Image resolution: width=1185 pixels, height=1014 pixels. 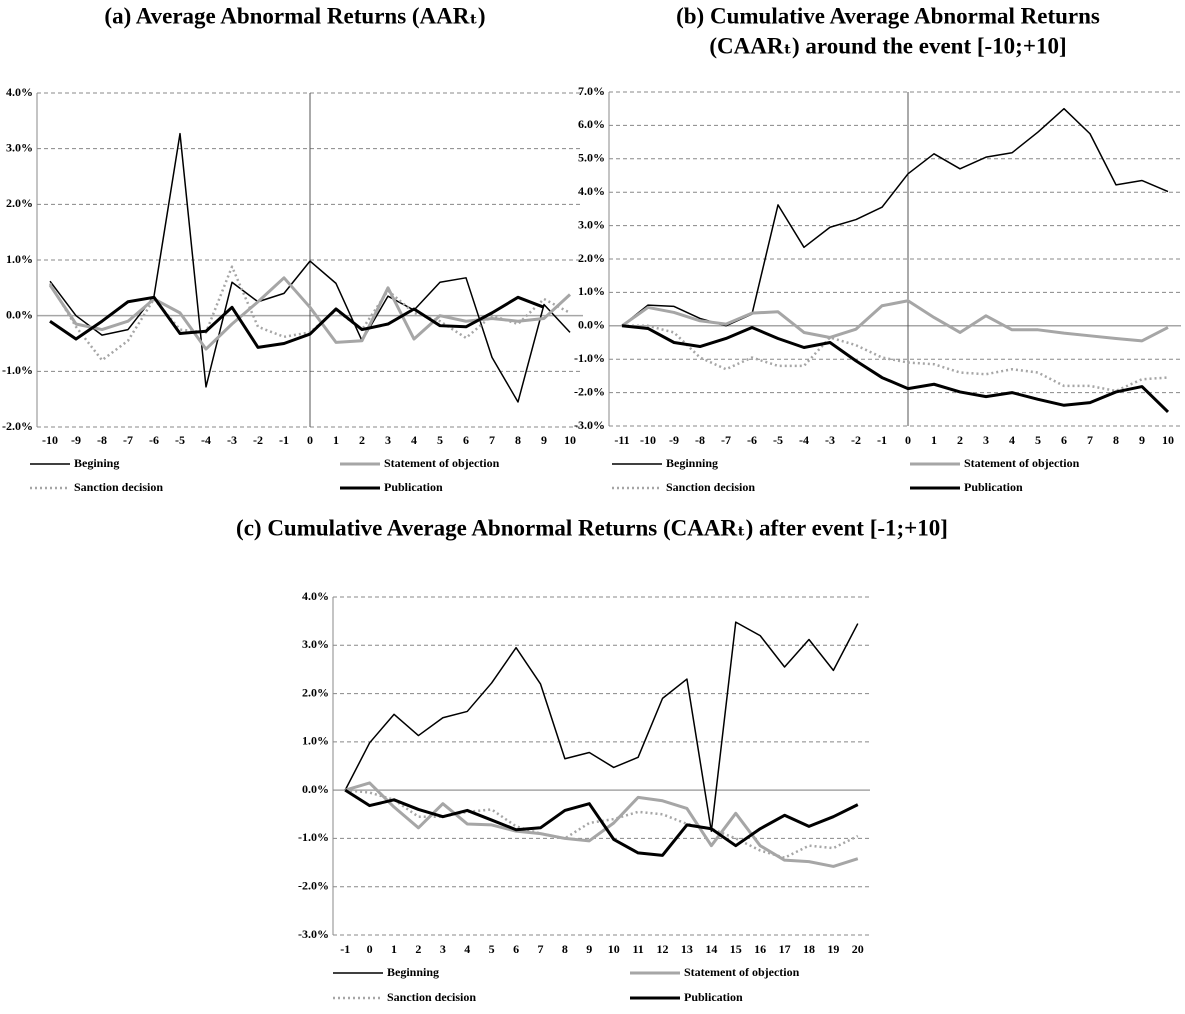 I want to click on x-tick-label: 19, so click(x=833, y=949).